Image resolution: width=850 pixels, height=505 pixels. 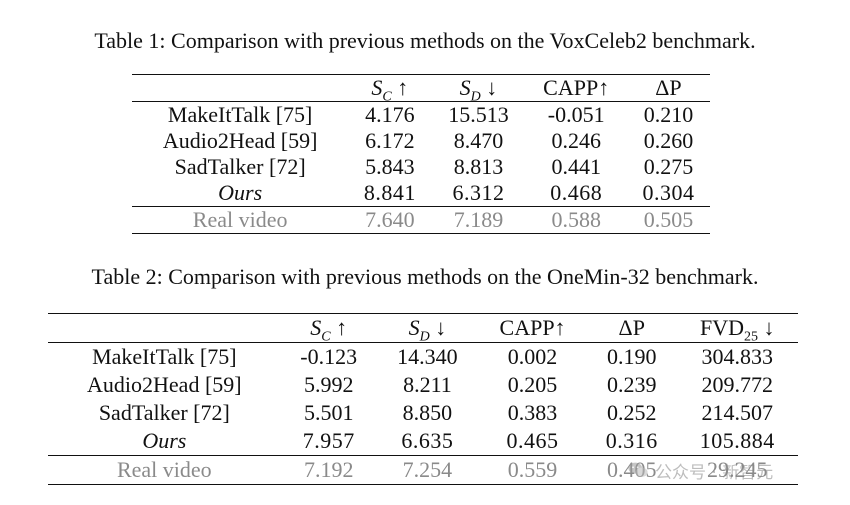 What do you see at coordinates (329, 330) in the screenshot?
I see `table2-header-sc: SC ↑` at bounding box center [329, 330].